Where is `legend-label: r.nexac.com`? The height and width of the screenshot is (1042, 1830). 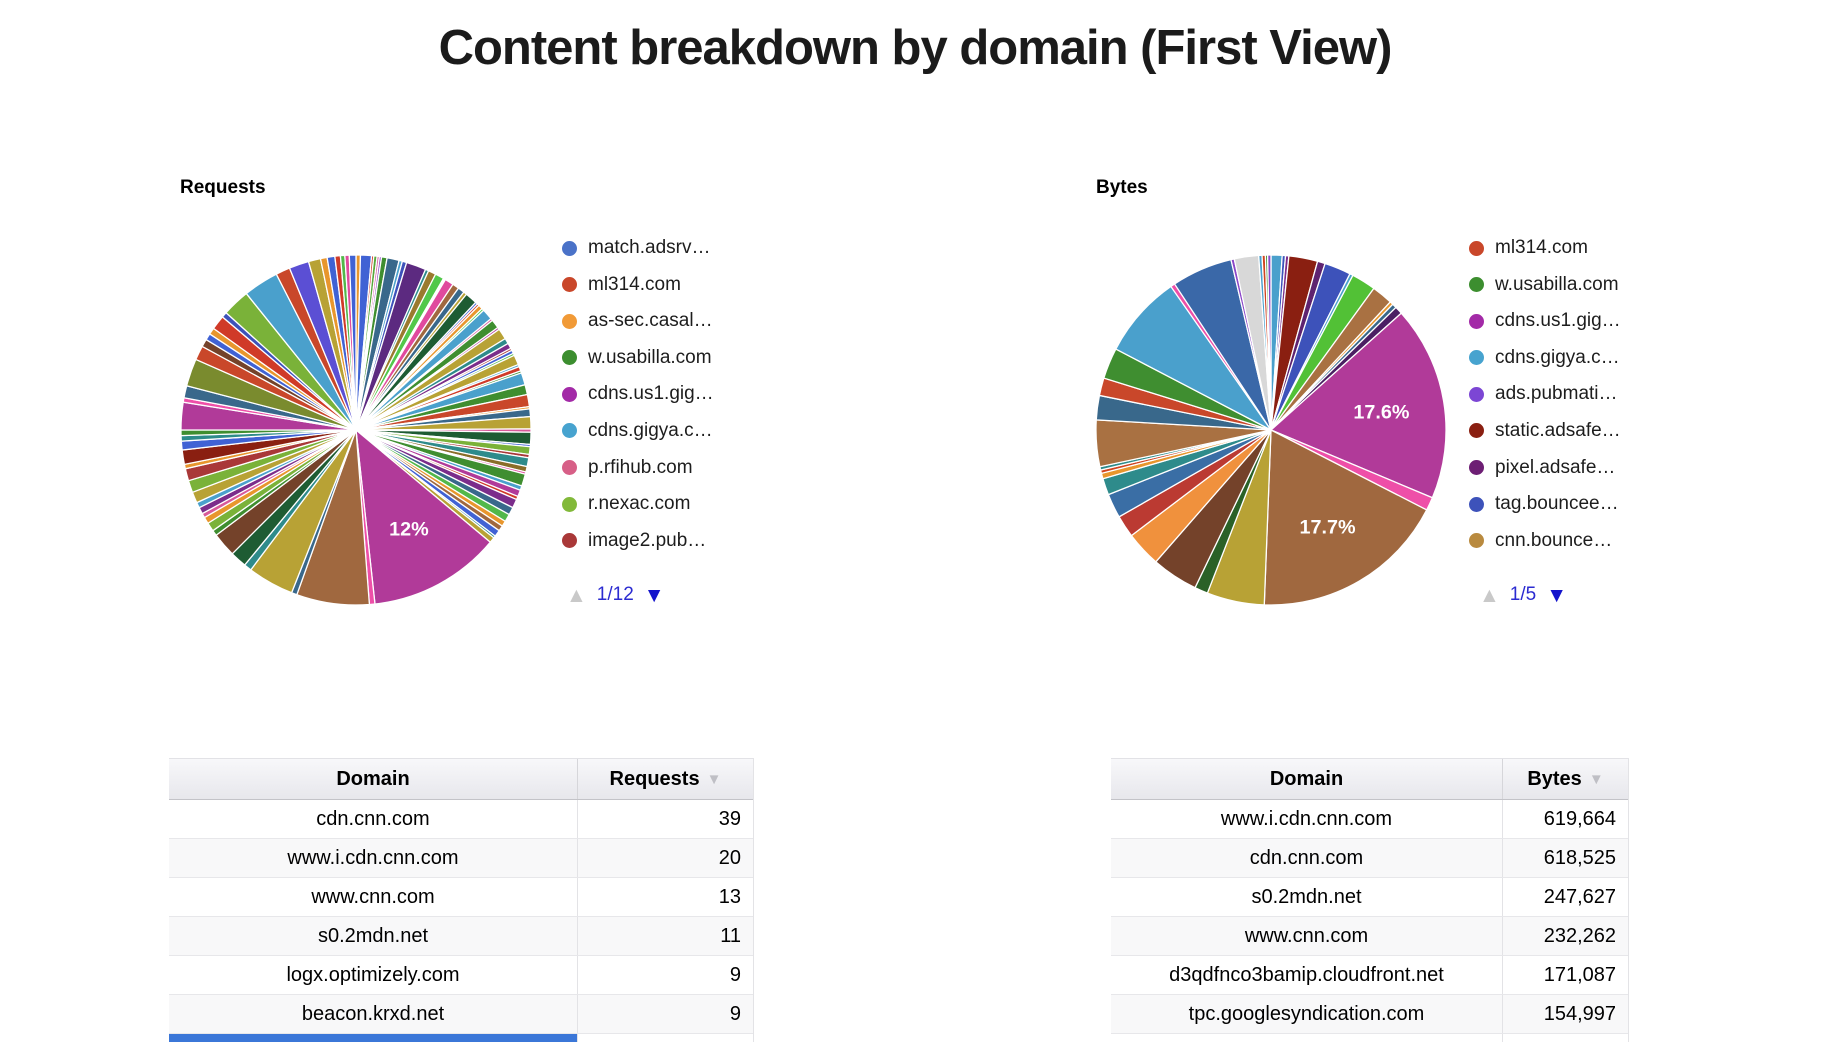 legend-label: r.nexac.com is located at coordinates (639, 504).